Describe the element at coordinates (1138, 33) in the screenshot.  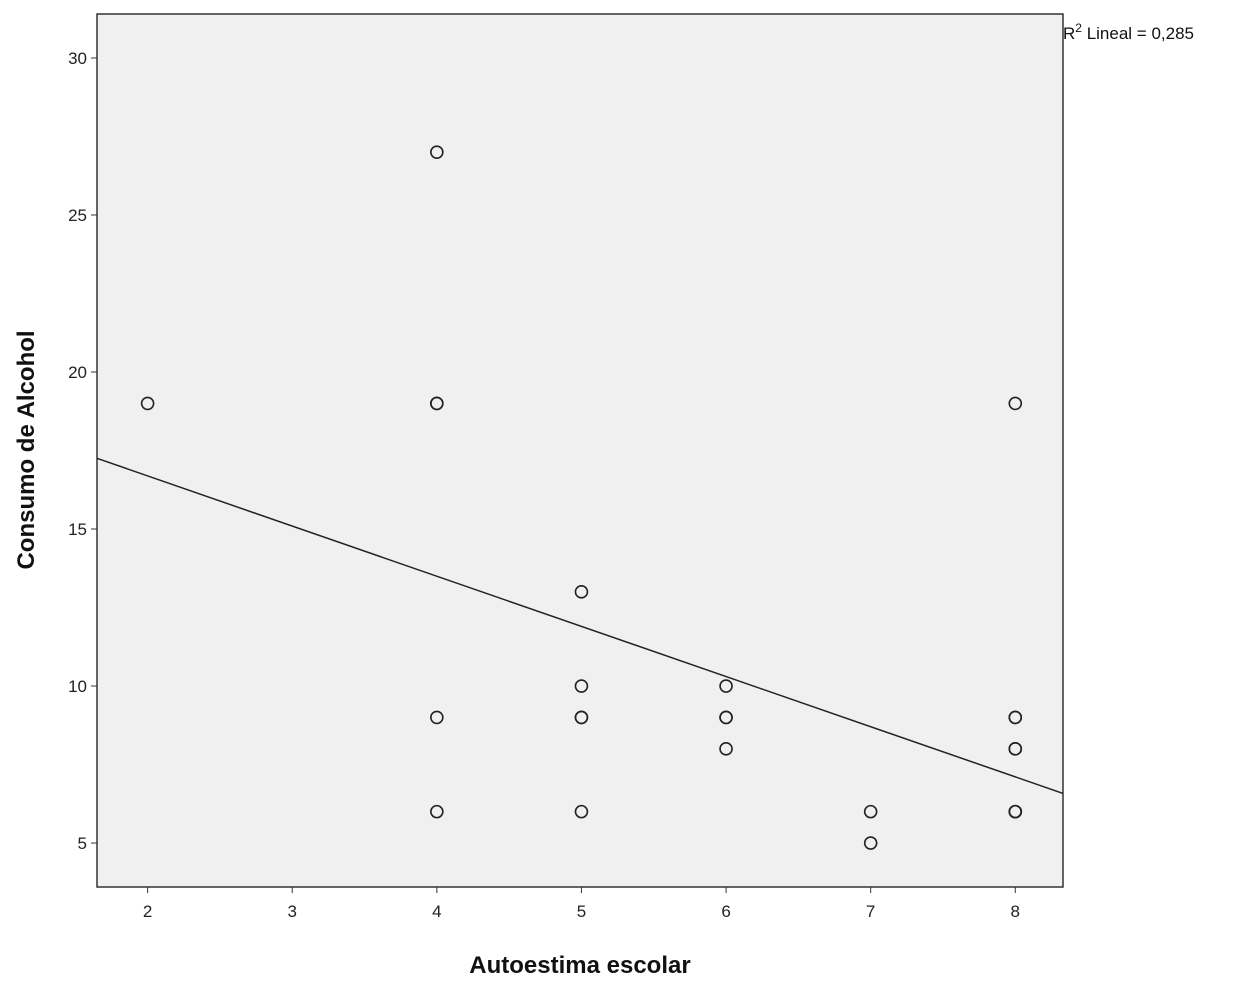
I see `annotation-text: Lineal = 0,285` at that location.